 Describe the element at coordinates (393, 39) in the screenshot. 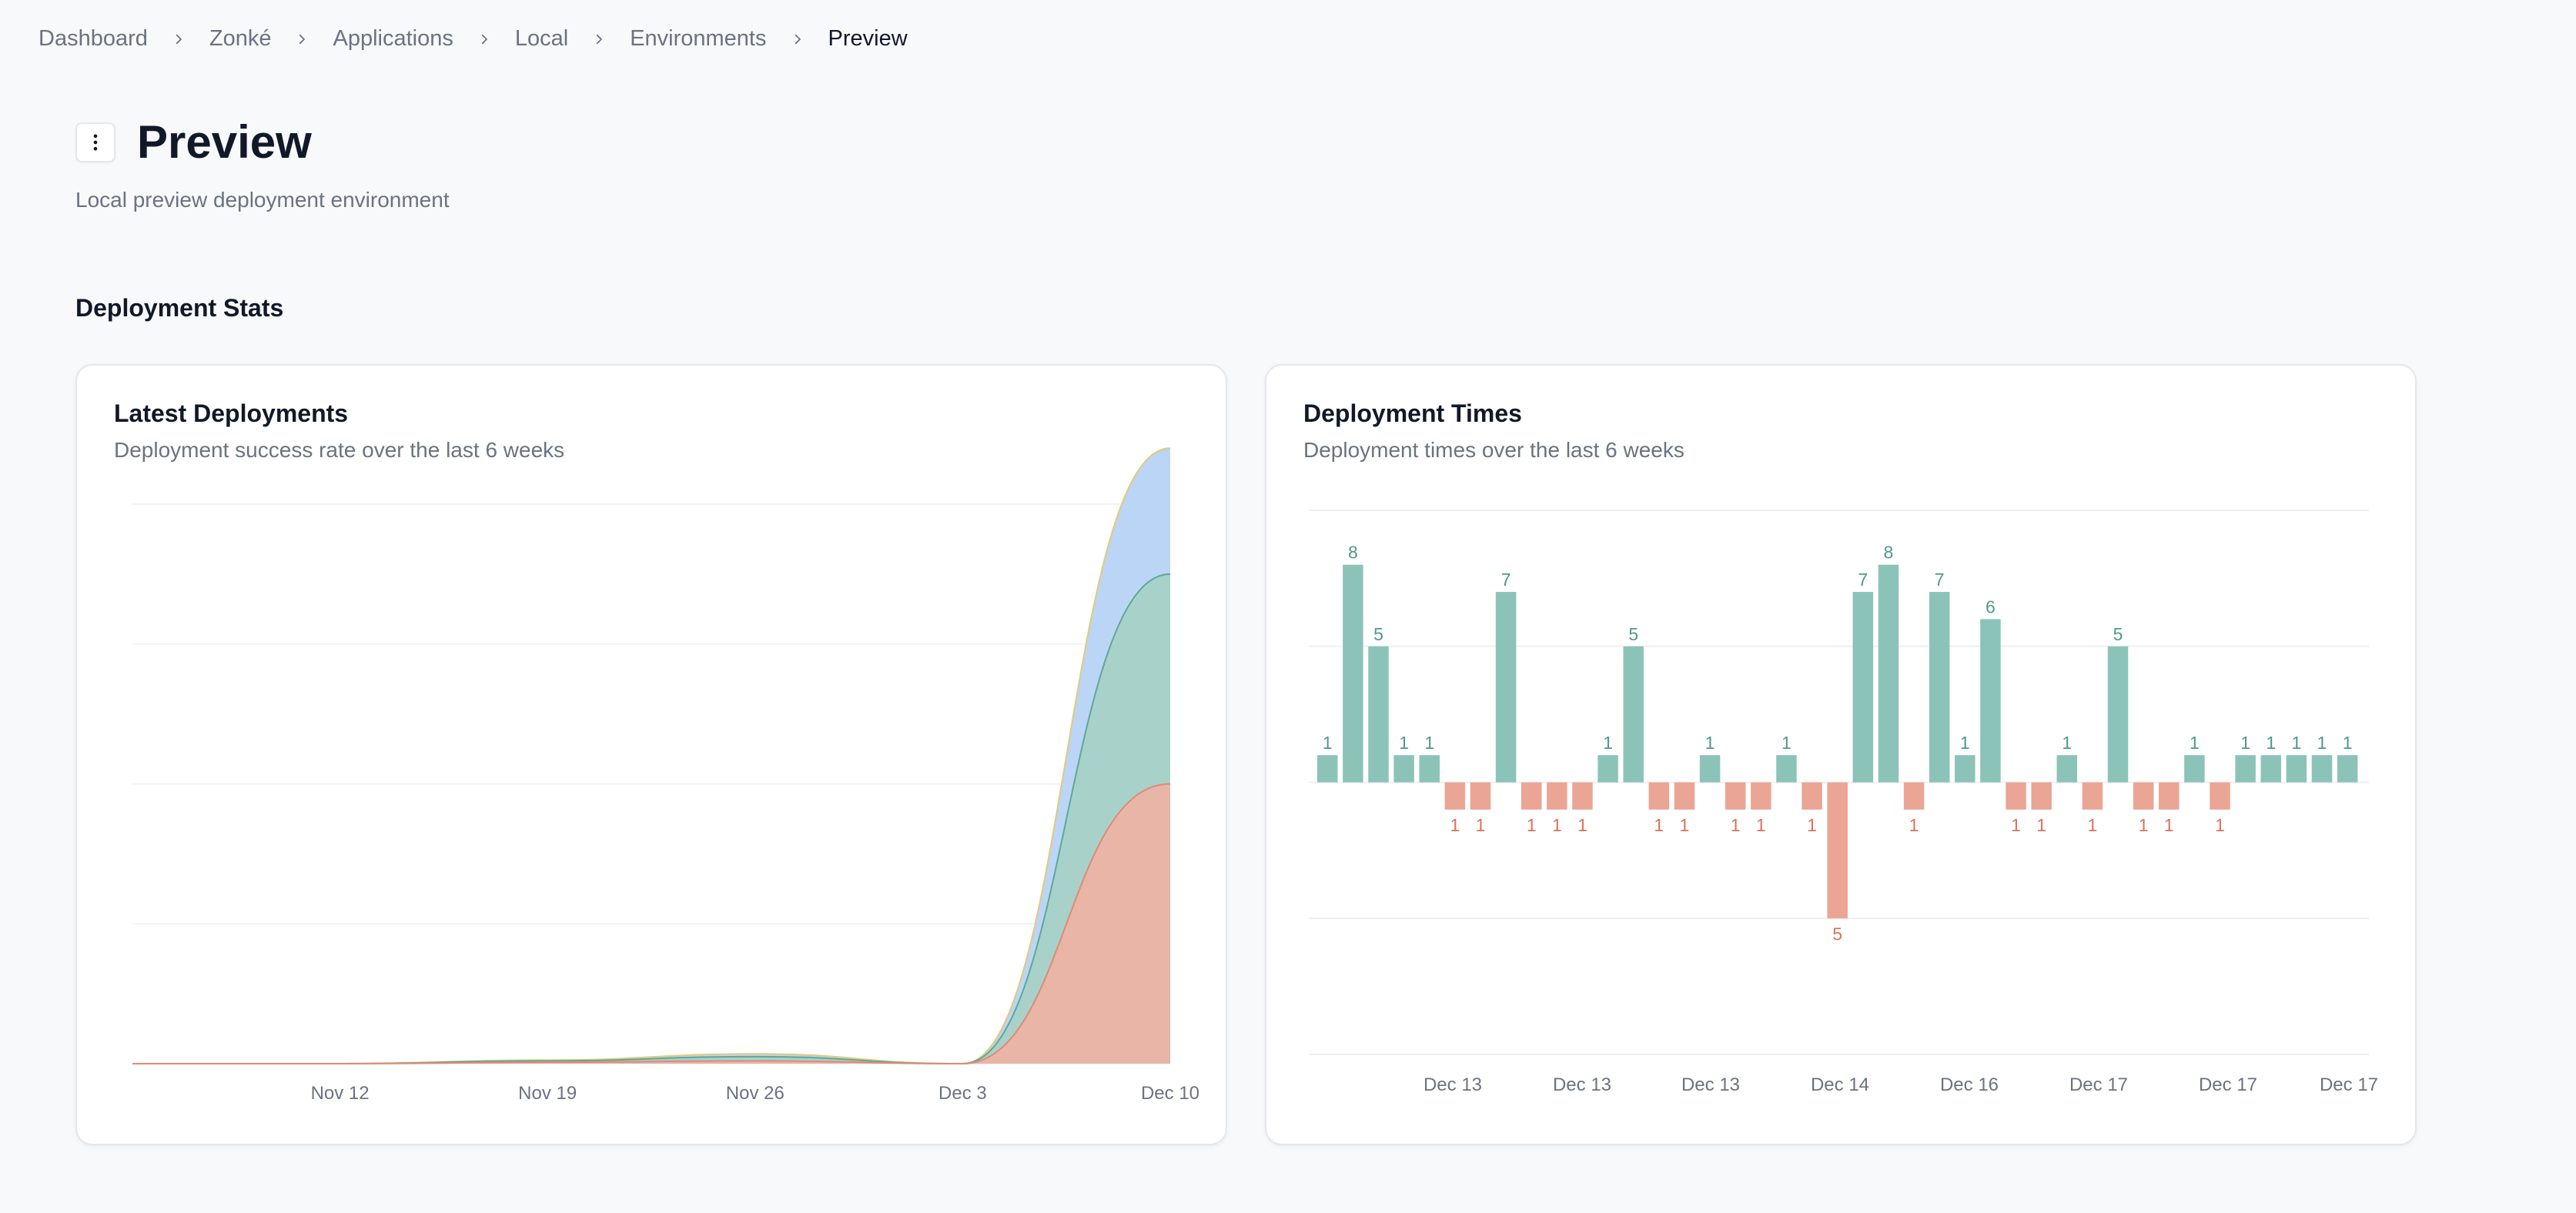

I see `breadcrumb-applications: Applications` at that location.